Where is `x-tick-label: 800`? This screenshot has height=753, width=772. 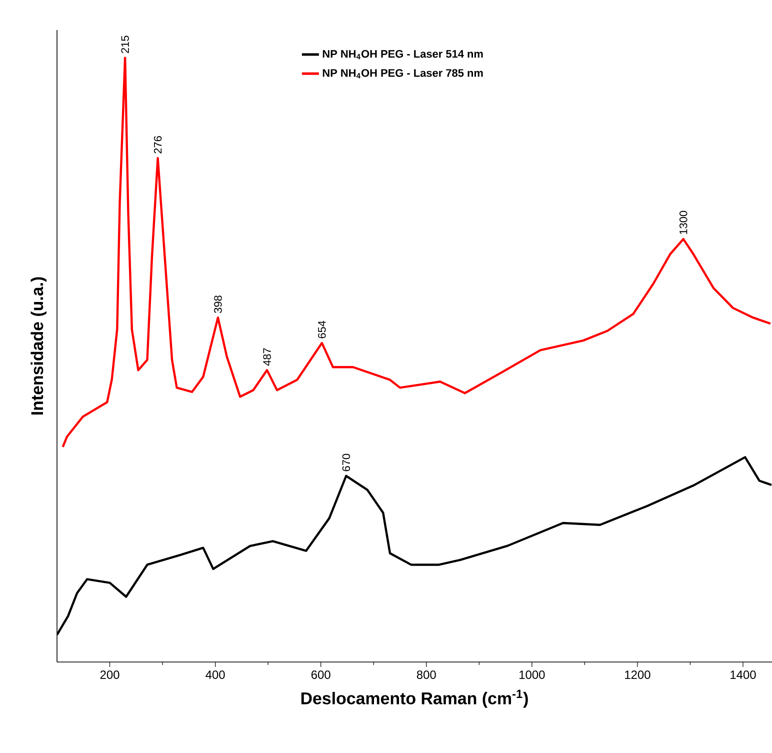
x-tick-label: 800 is located at coordinates (426, 674).